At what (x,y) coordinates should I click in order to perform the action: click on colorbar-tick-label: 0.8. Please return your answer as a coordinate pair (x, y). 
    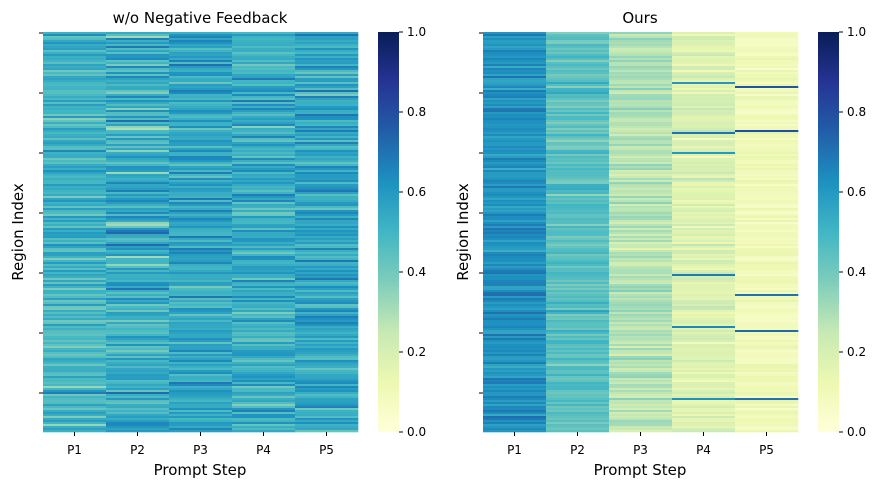
    Looking at the image, I should click on (856, 112).